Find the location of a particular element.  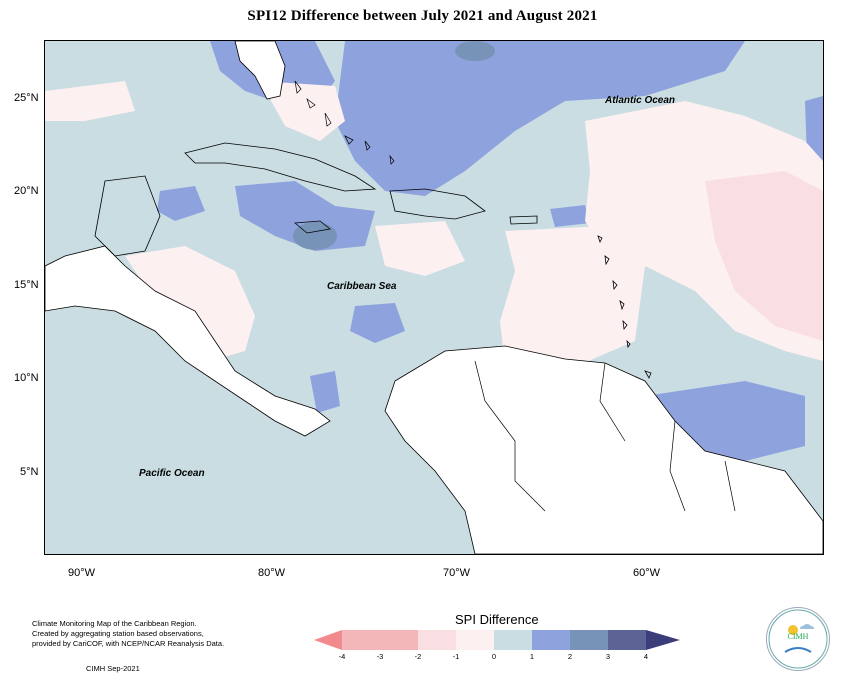

dark-blue-spot-jamaica is located at coordinates (315, 236).